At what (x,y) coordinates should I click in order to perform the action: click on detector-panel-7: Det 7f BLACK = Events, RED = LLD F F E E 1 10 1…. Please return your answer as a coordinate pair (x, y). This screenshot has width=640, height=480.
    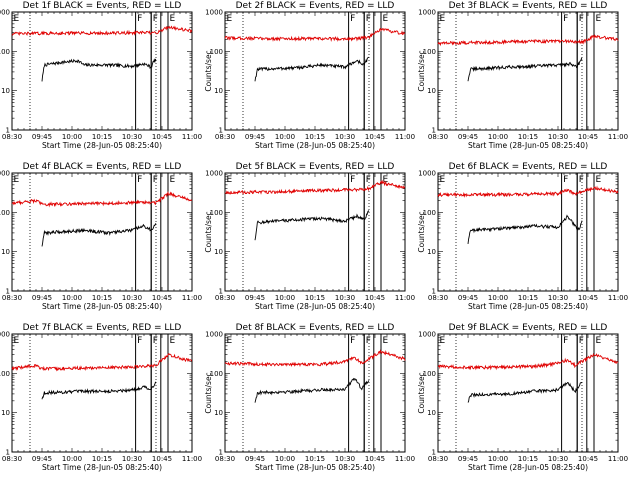
    Looking at the image, I should click on (101, 397).